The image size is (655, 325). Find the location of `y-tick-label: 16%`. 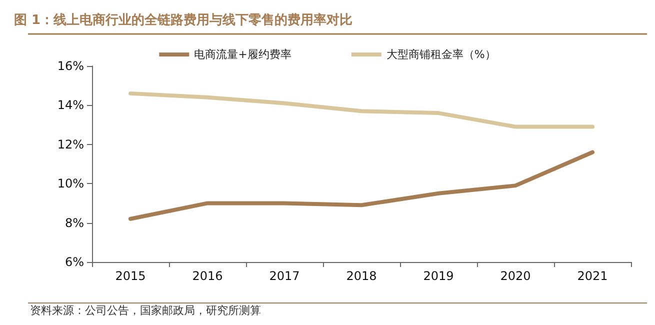

y-tick-label: 16% is located at coordinates (70, 66).